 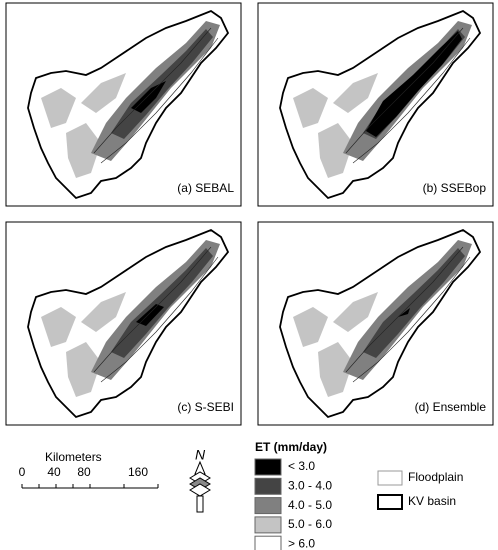 What do you see at coordinates (310, 505) in the screenshot?
I see `legend-label: 4.0 - 5.0` at bounding box center [310, 505].